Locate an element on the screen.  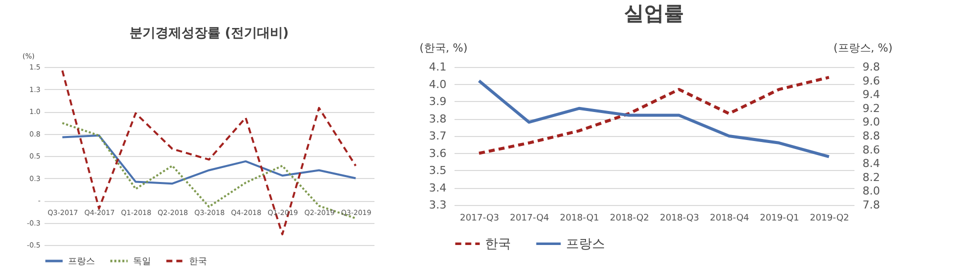
y-tick-label: 3.3 is located at coordinates (437, 205).